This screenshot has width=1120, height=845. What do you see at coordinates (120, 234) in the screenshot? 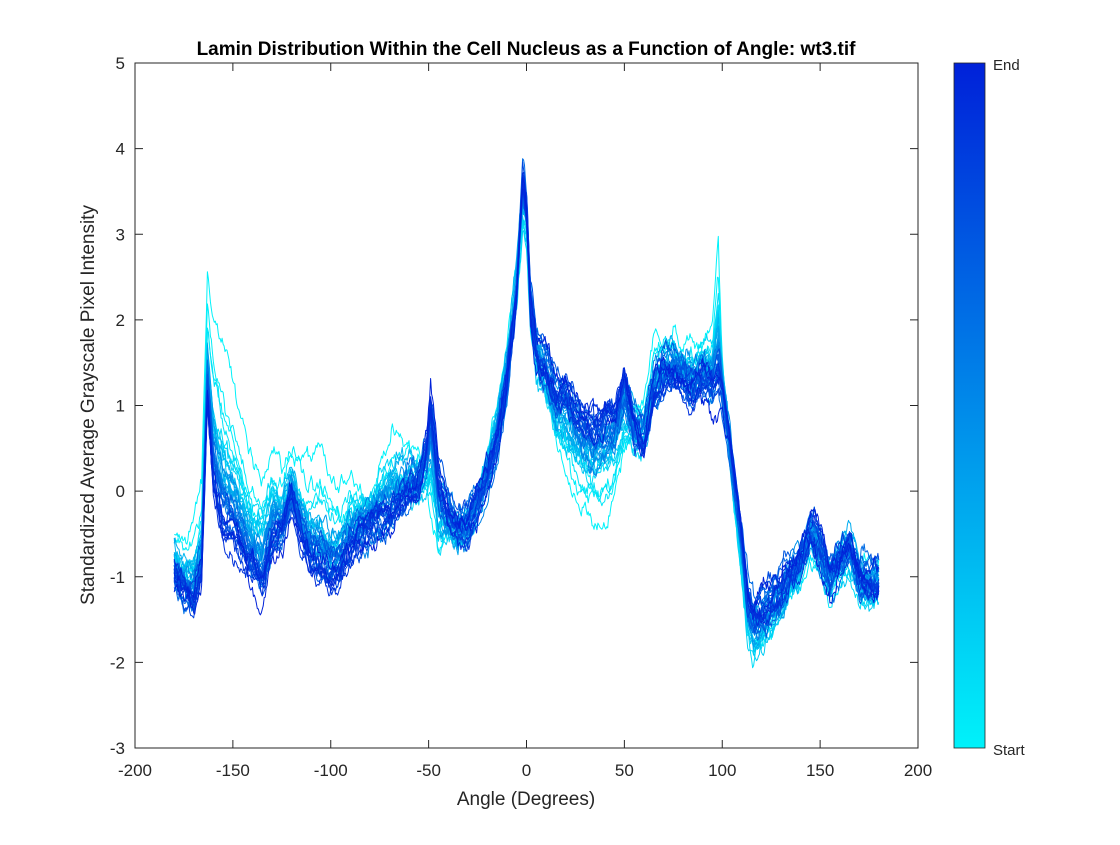
I see `y-tick-label: 3` at bounding box center [120, 234].